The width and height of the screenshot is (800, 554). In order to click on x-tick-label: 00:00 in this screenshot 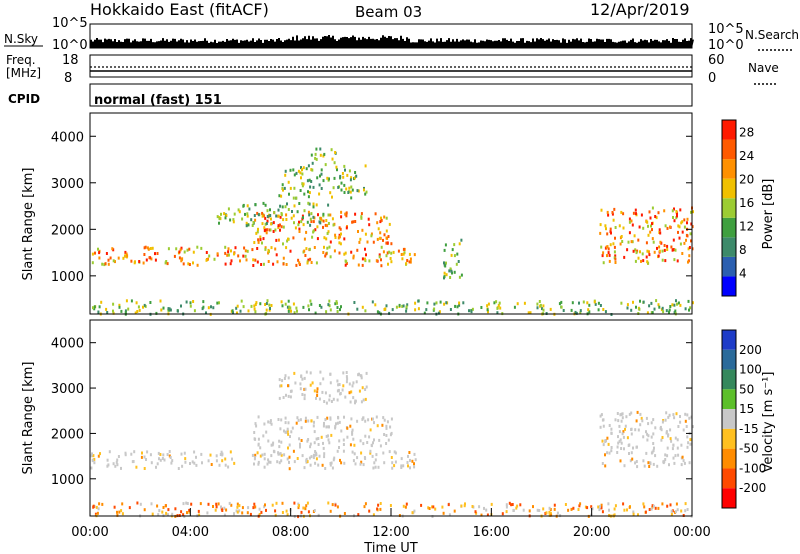, I will do `click(691, 532)`.